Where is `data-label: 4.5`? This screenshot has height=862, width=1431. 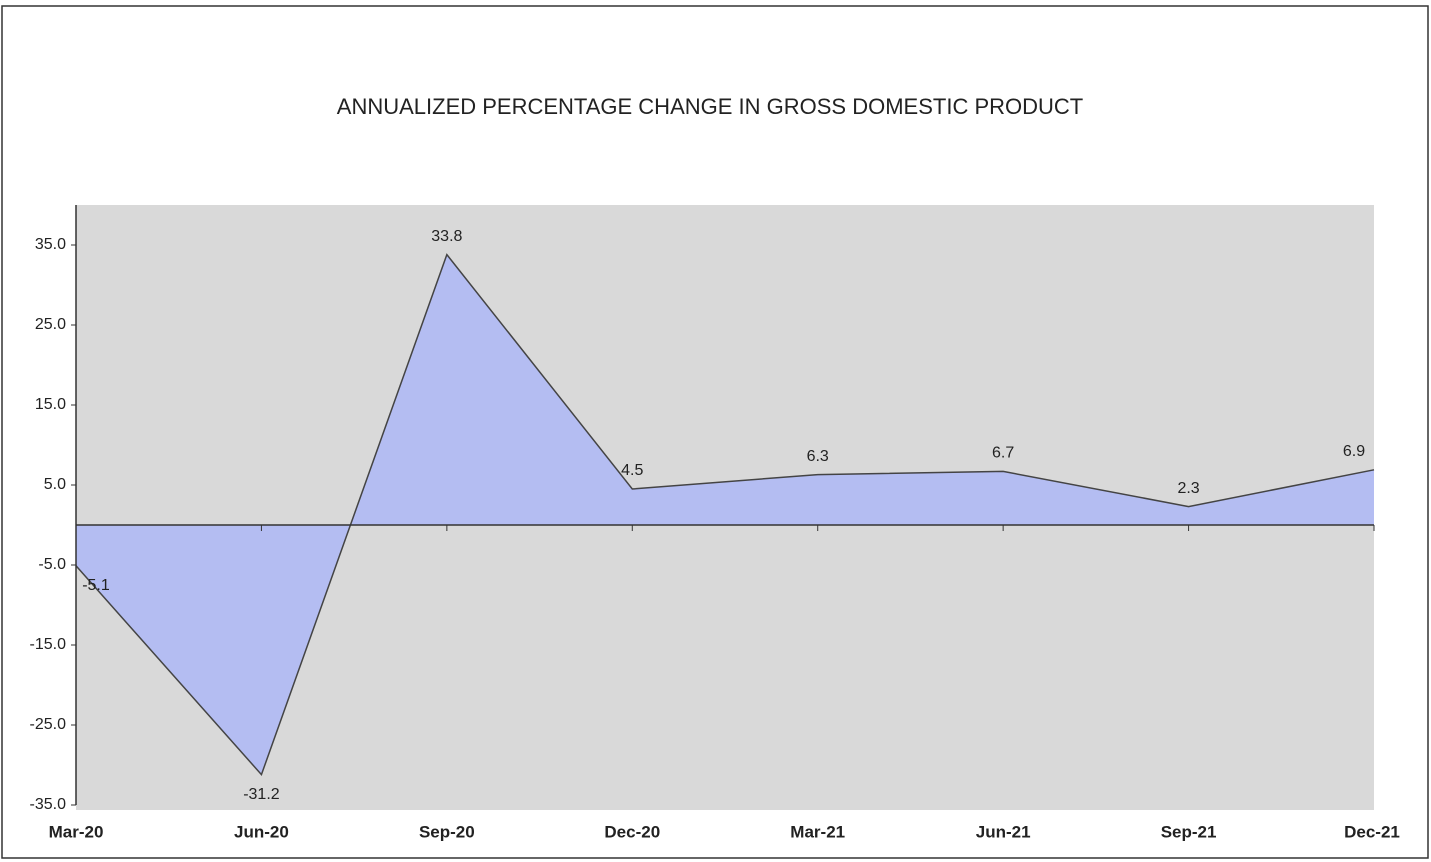
data-label: 4.5 is located at coordinates (632, 470).